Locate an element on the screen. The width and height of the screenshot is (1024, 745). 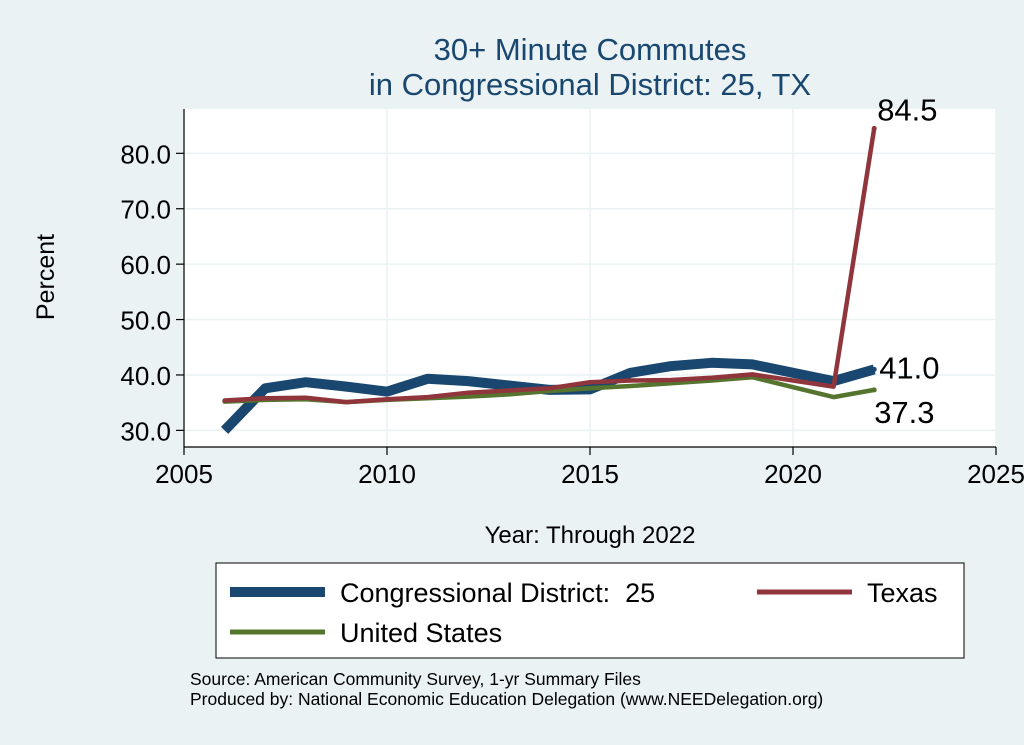
x-tick-label: 2020 is located at coordinates (793, 474).